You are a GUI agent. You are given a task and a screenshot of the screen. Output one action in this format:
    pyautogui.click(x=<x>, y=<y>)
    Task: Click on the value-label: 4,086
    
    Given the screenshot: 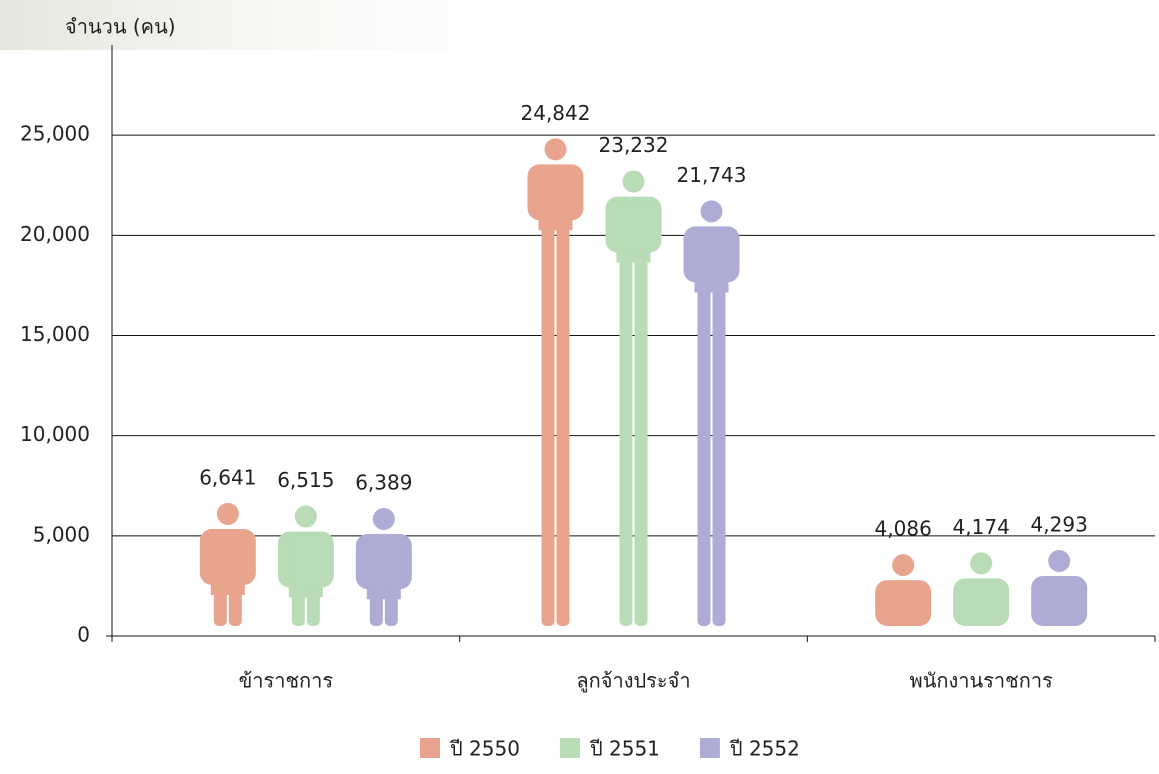 What is the action you would take?
    pyautogui.click(x=903, y=529)
    